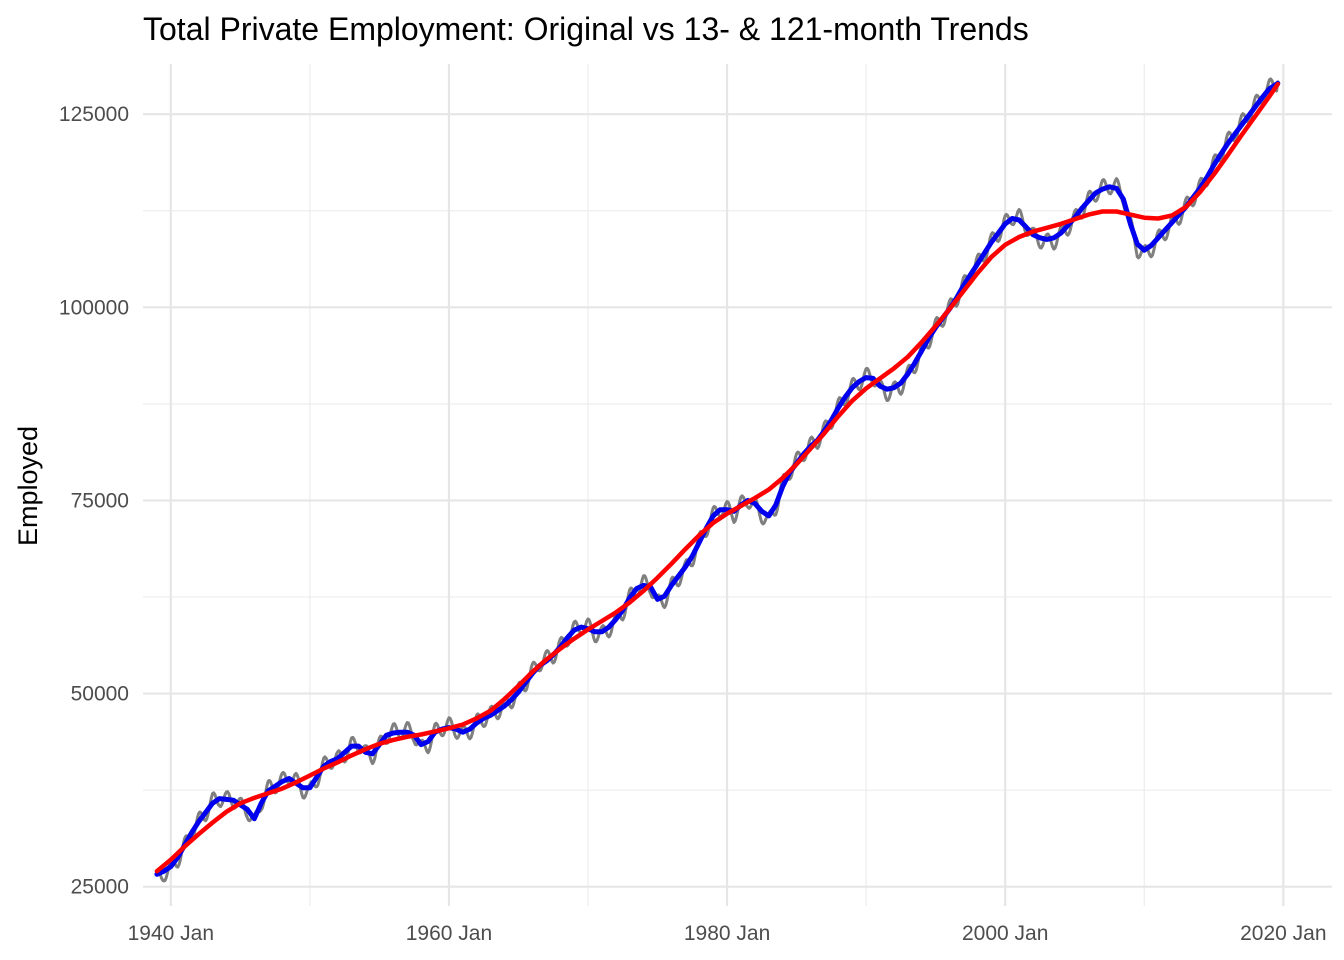  What do you see at coordinates (100, 887) in the screenshot?
I see `y-tick-label: 25000` at bounding box center [100, 887].